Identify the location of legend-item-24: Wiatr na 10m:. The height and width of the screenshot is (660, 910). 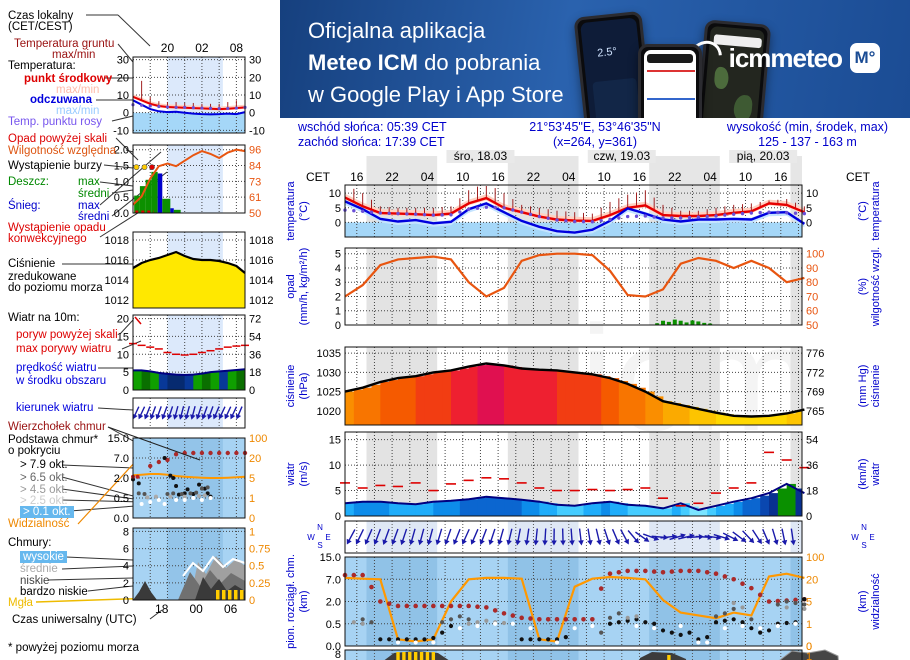
(44, 318).